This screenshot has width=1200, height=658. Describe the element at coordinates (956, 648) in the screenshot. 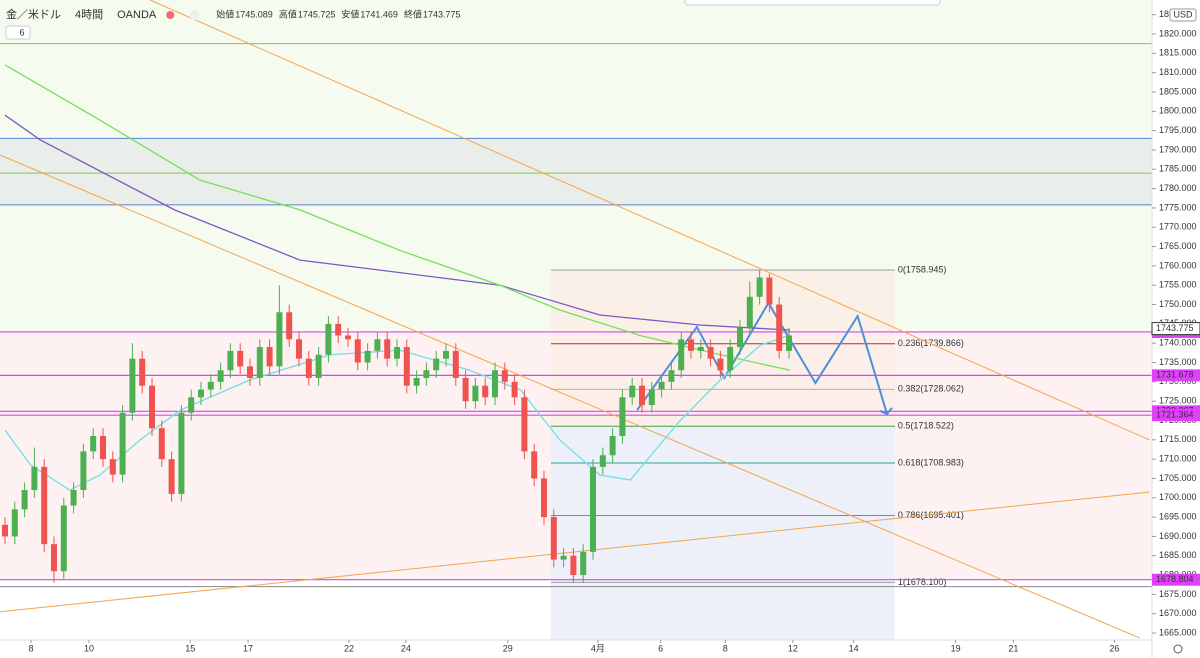

I see `x-tick-label: 19` at that location.